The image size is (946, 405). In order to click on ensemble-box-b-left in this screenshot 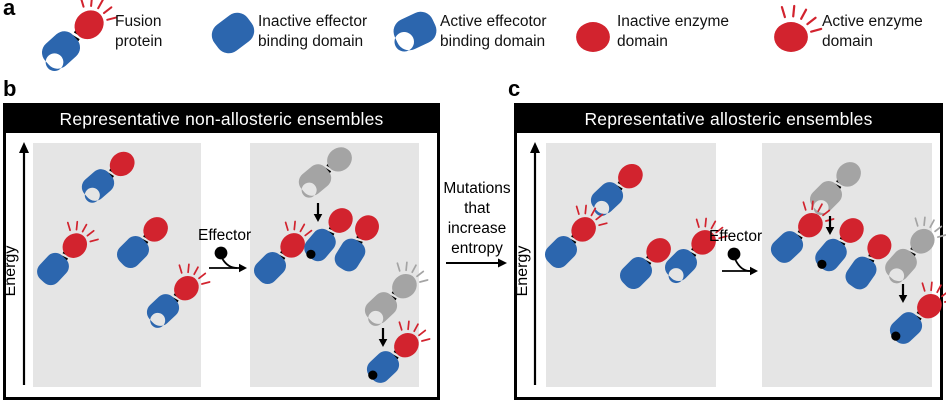, I will do `click(117, 265)`.